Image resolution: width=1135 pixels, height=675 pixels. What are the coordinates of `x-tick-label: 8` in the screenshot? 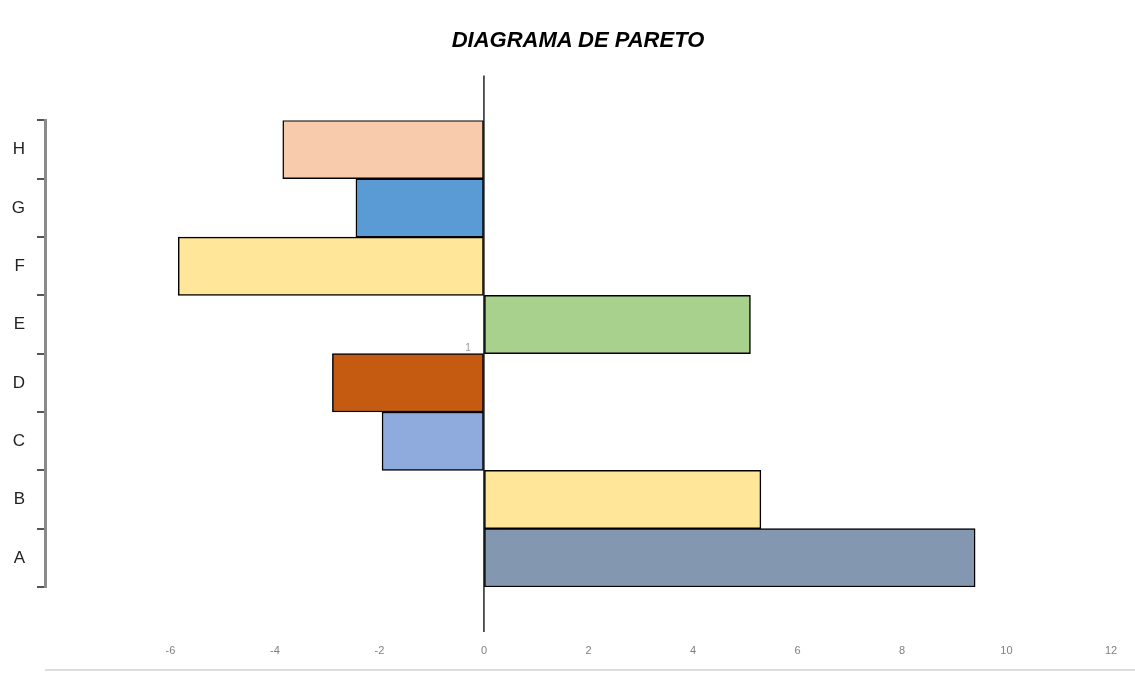 It's located at (902, 649).